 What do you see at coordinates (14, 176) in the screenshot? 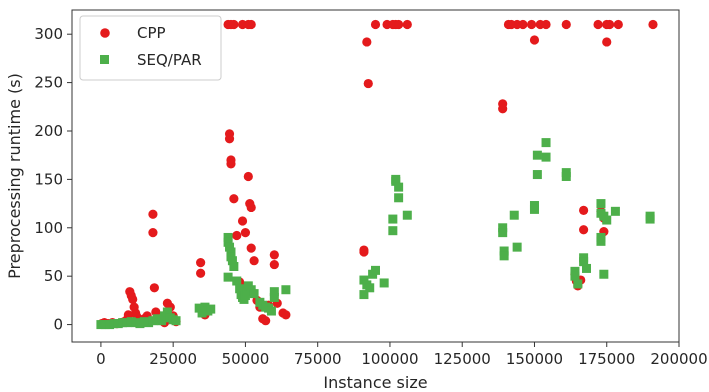
I see `y-axis-label: Preprocessing runtime (s)` at bounding box center [14, 176].